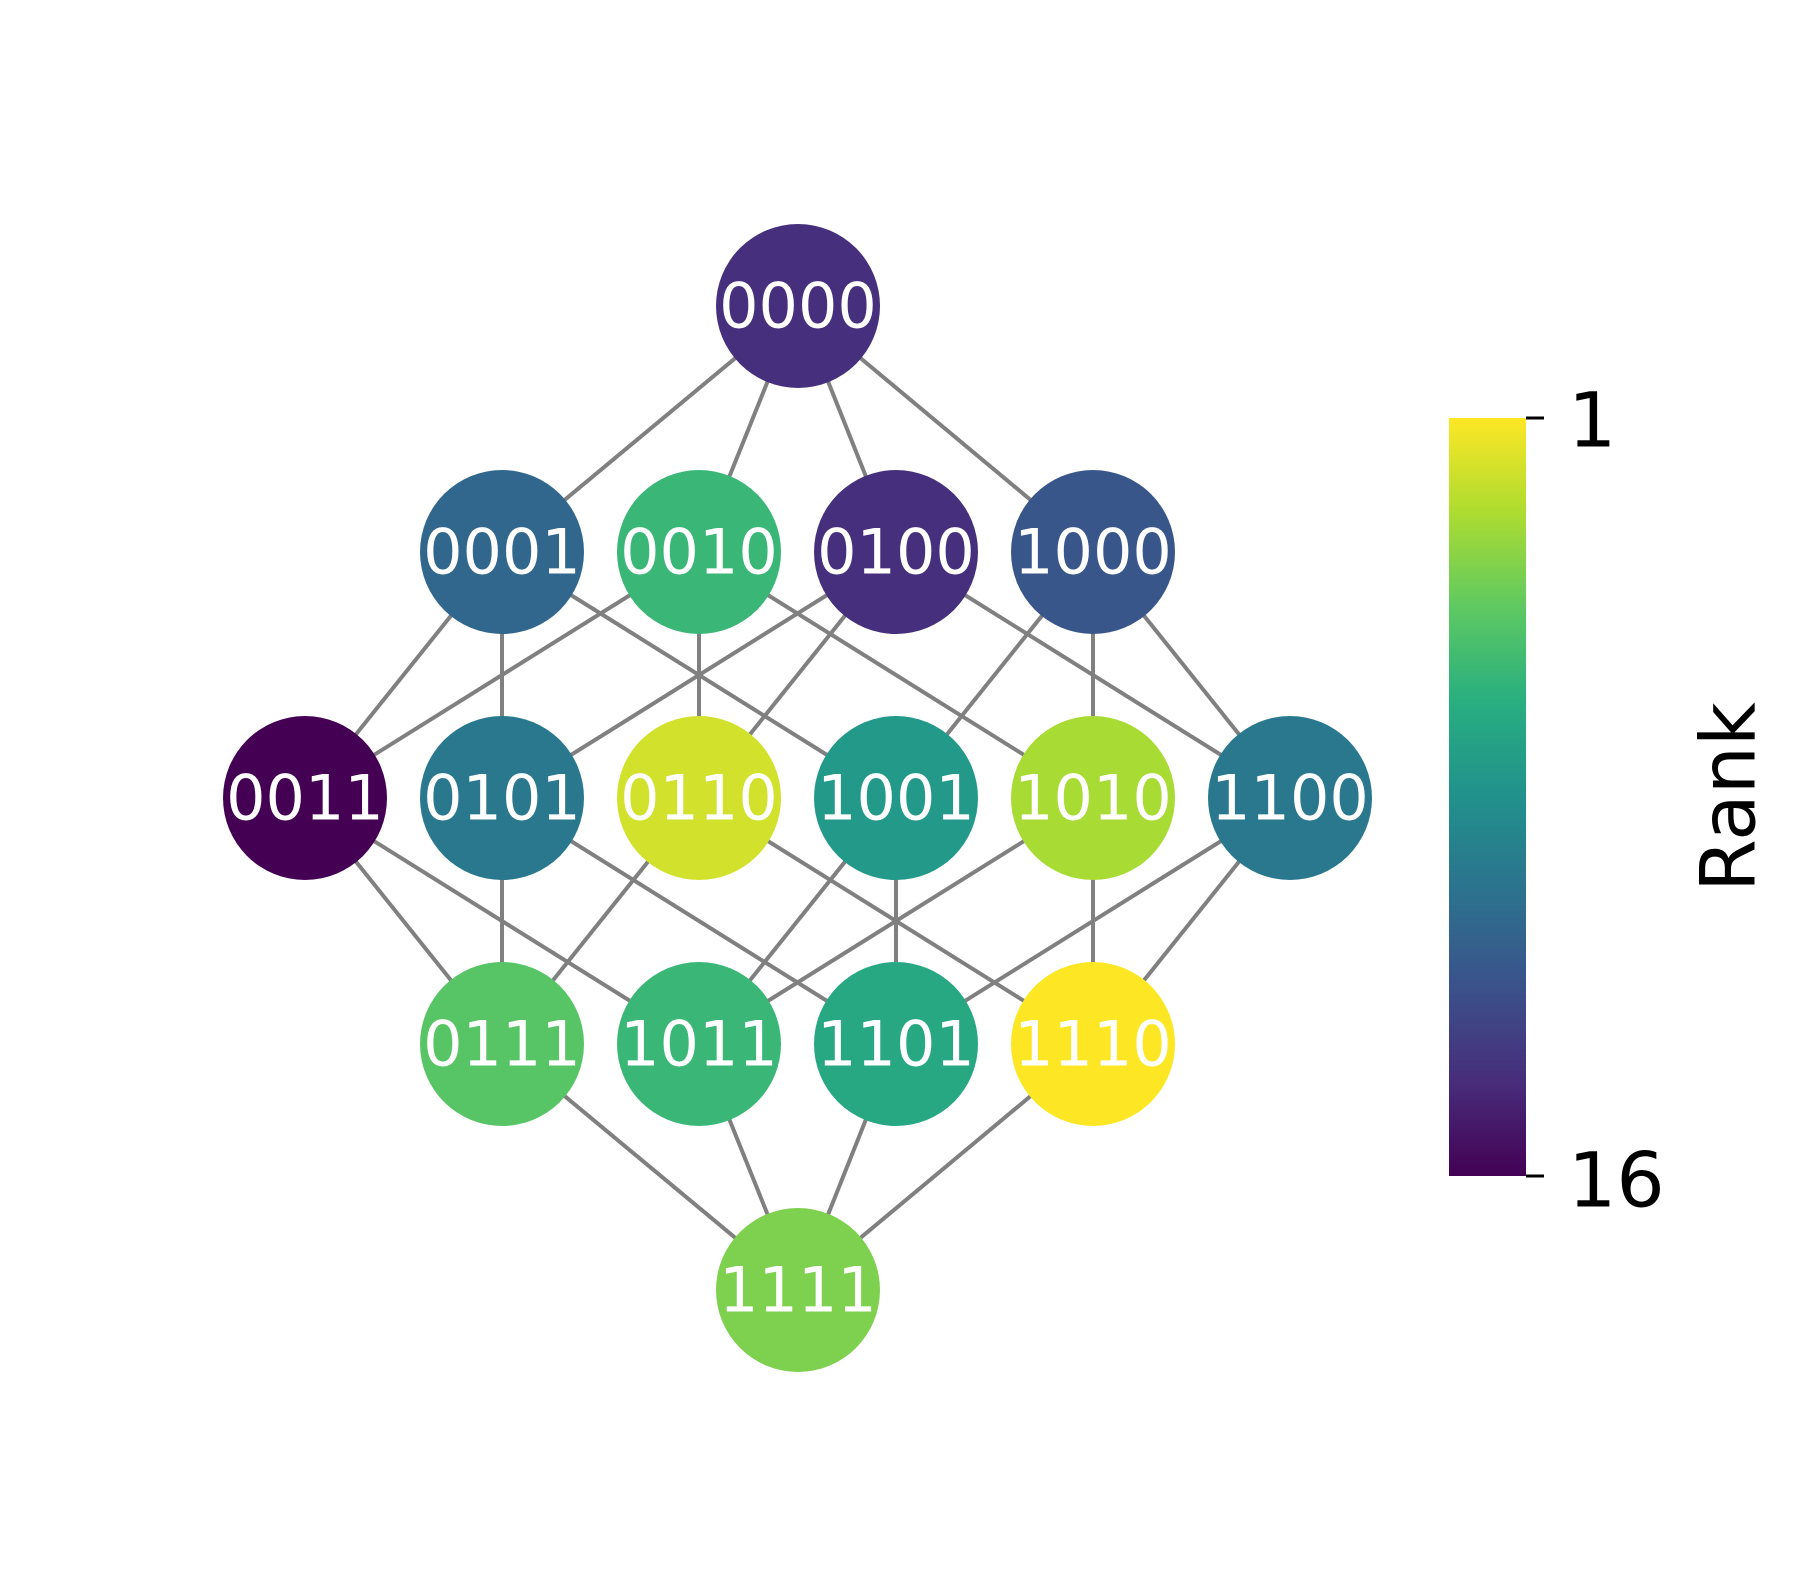  I want to click on node-0010: 0010, so click(699, 552).